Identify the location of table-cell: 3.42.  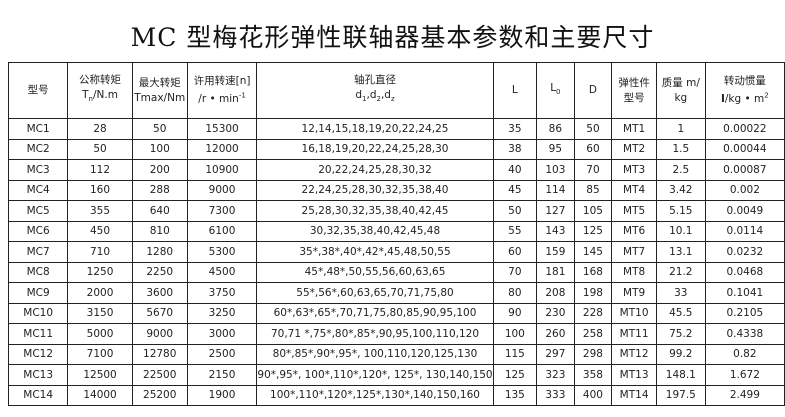
(680, 190).